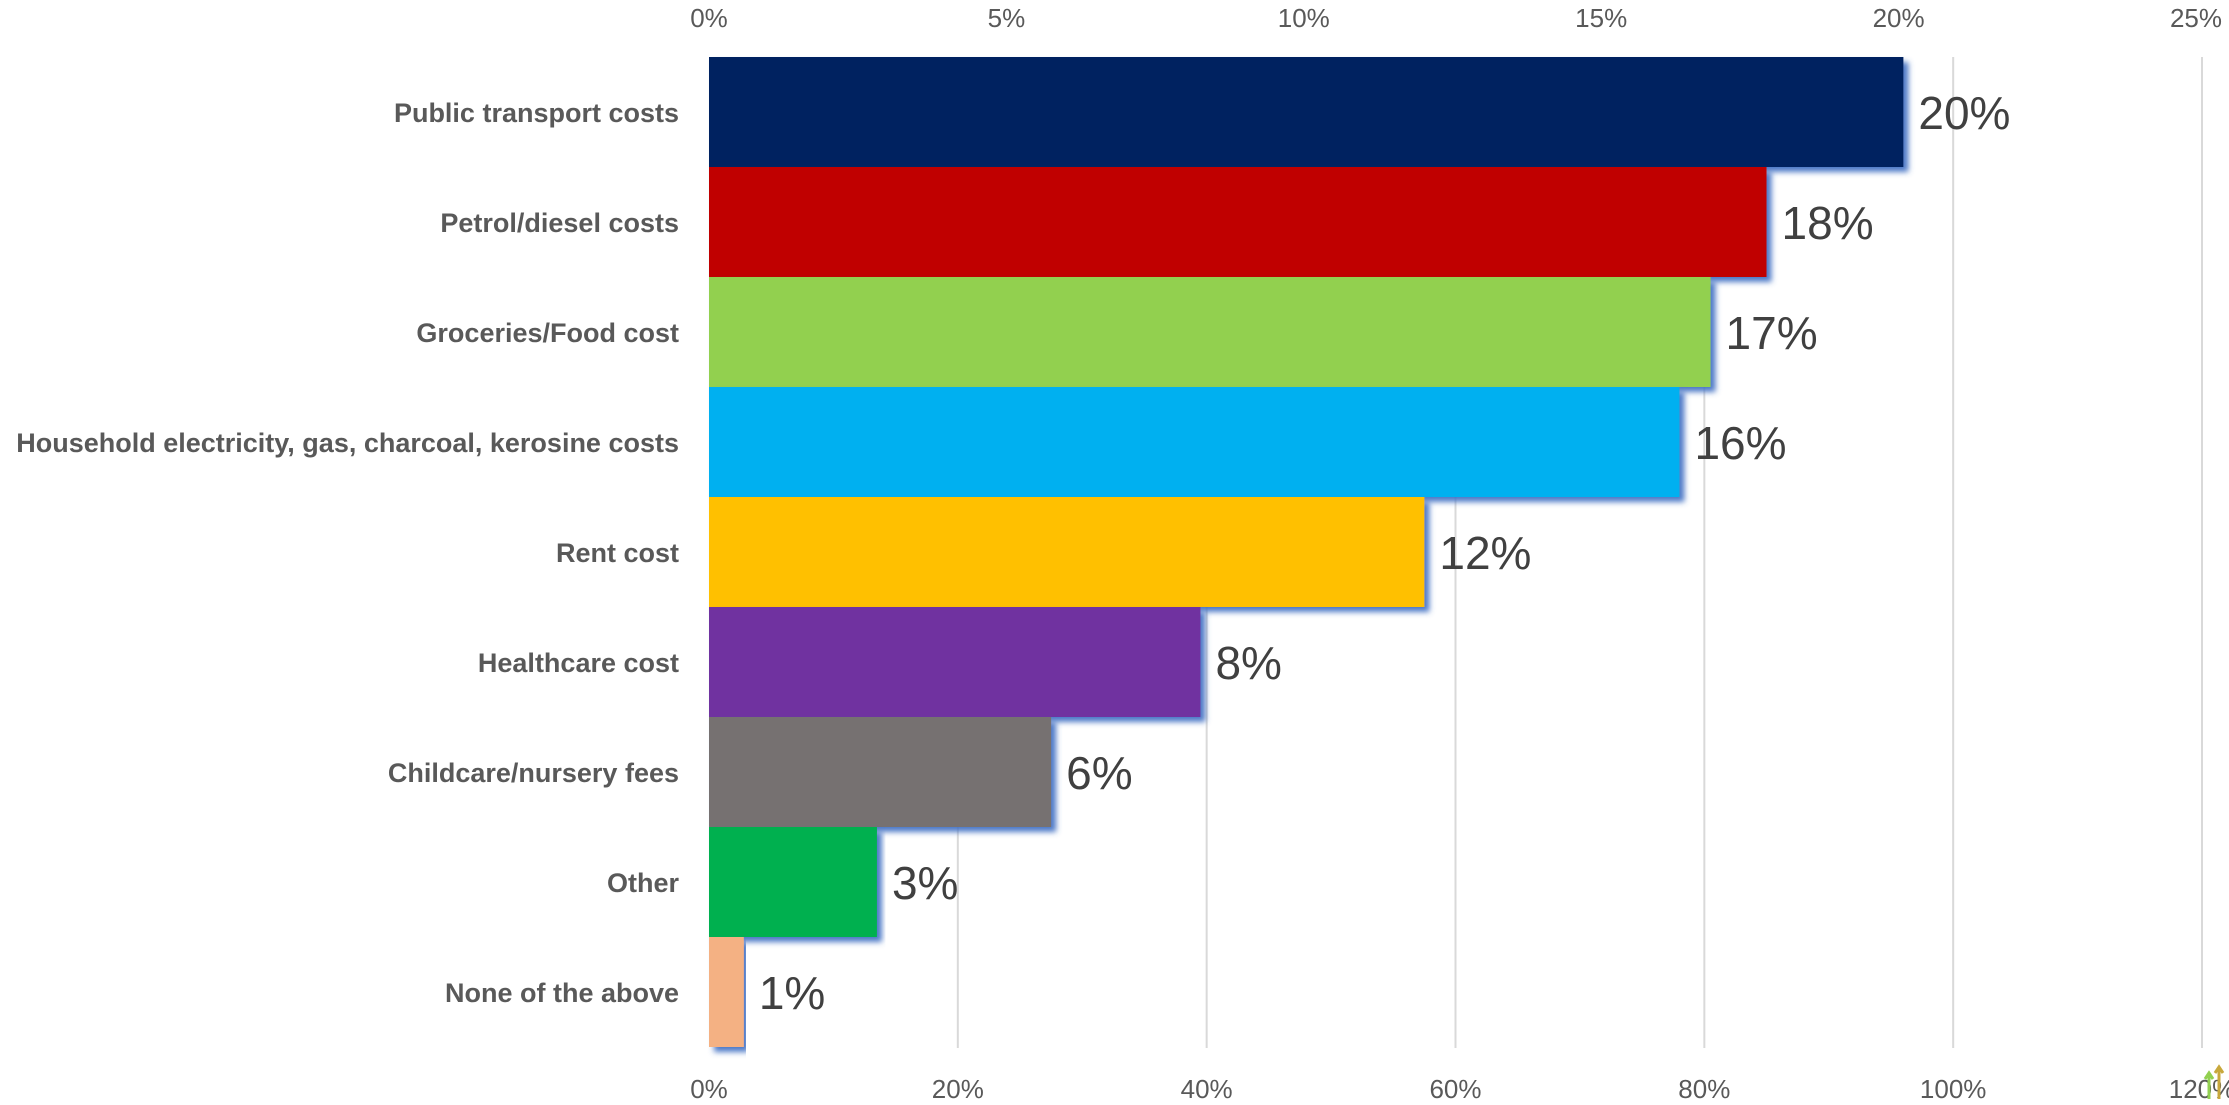 The height and width of the screenshot is (1105, 2229). I want to click on bottom-axis-tick-label: 80%, so click(1704, 1089).